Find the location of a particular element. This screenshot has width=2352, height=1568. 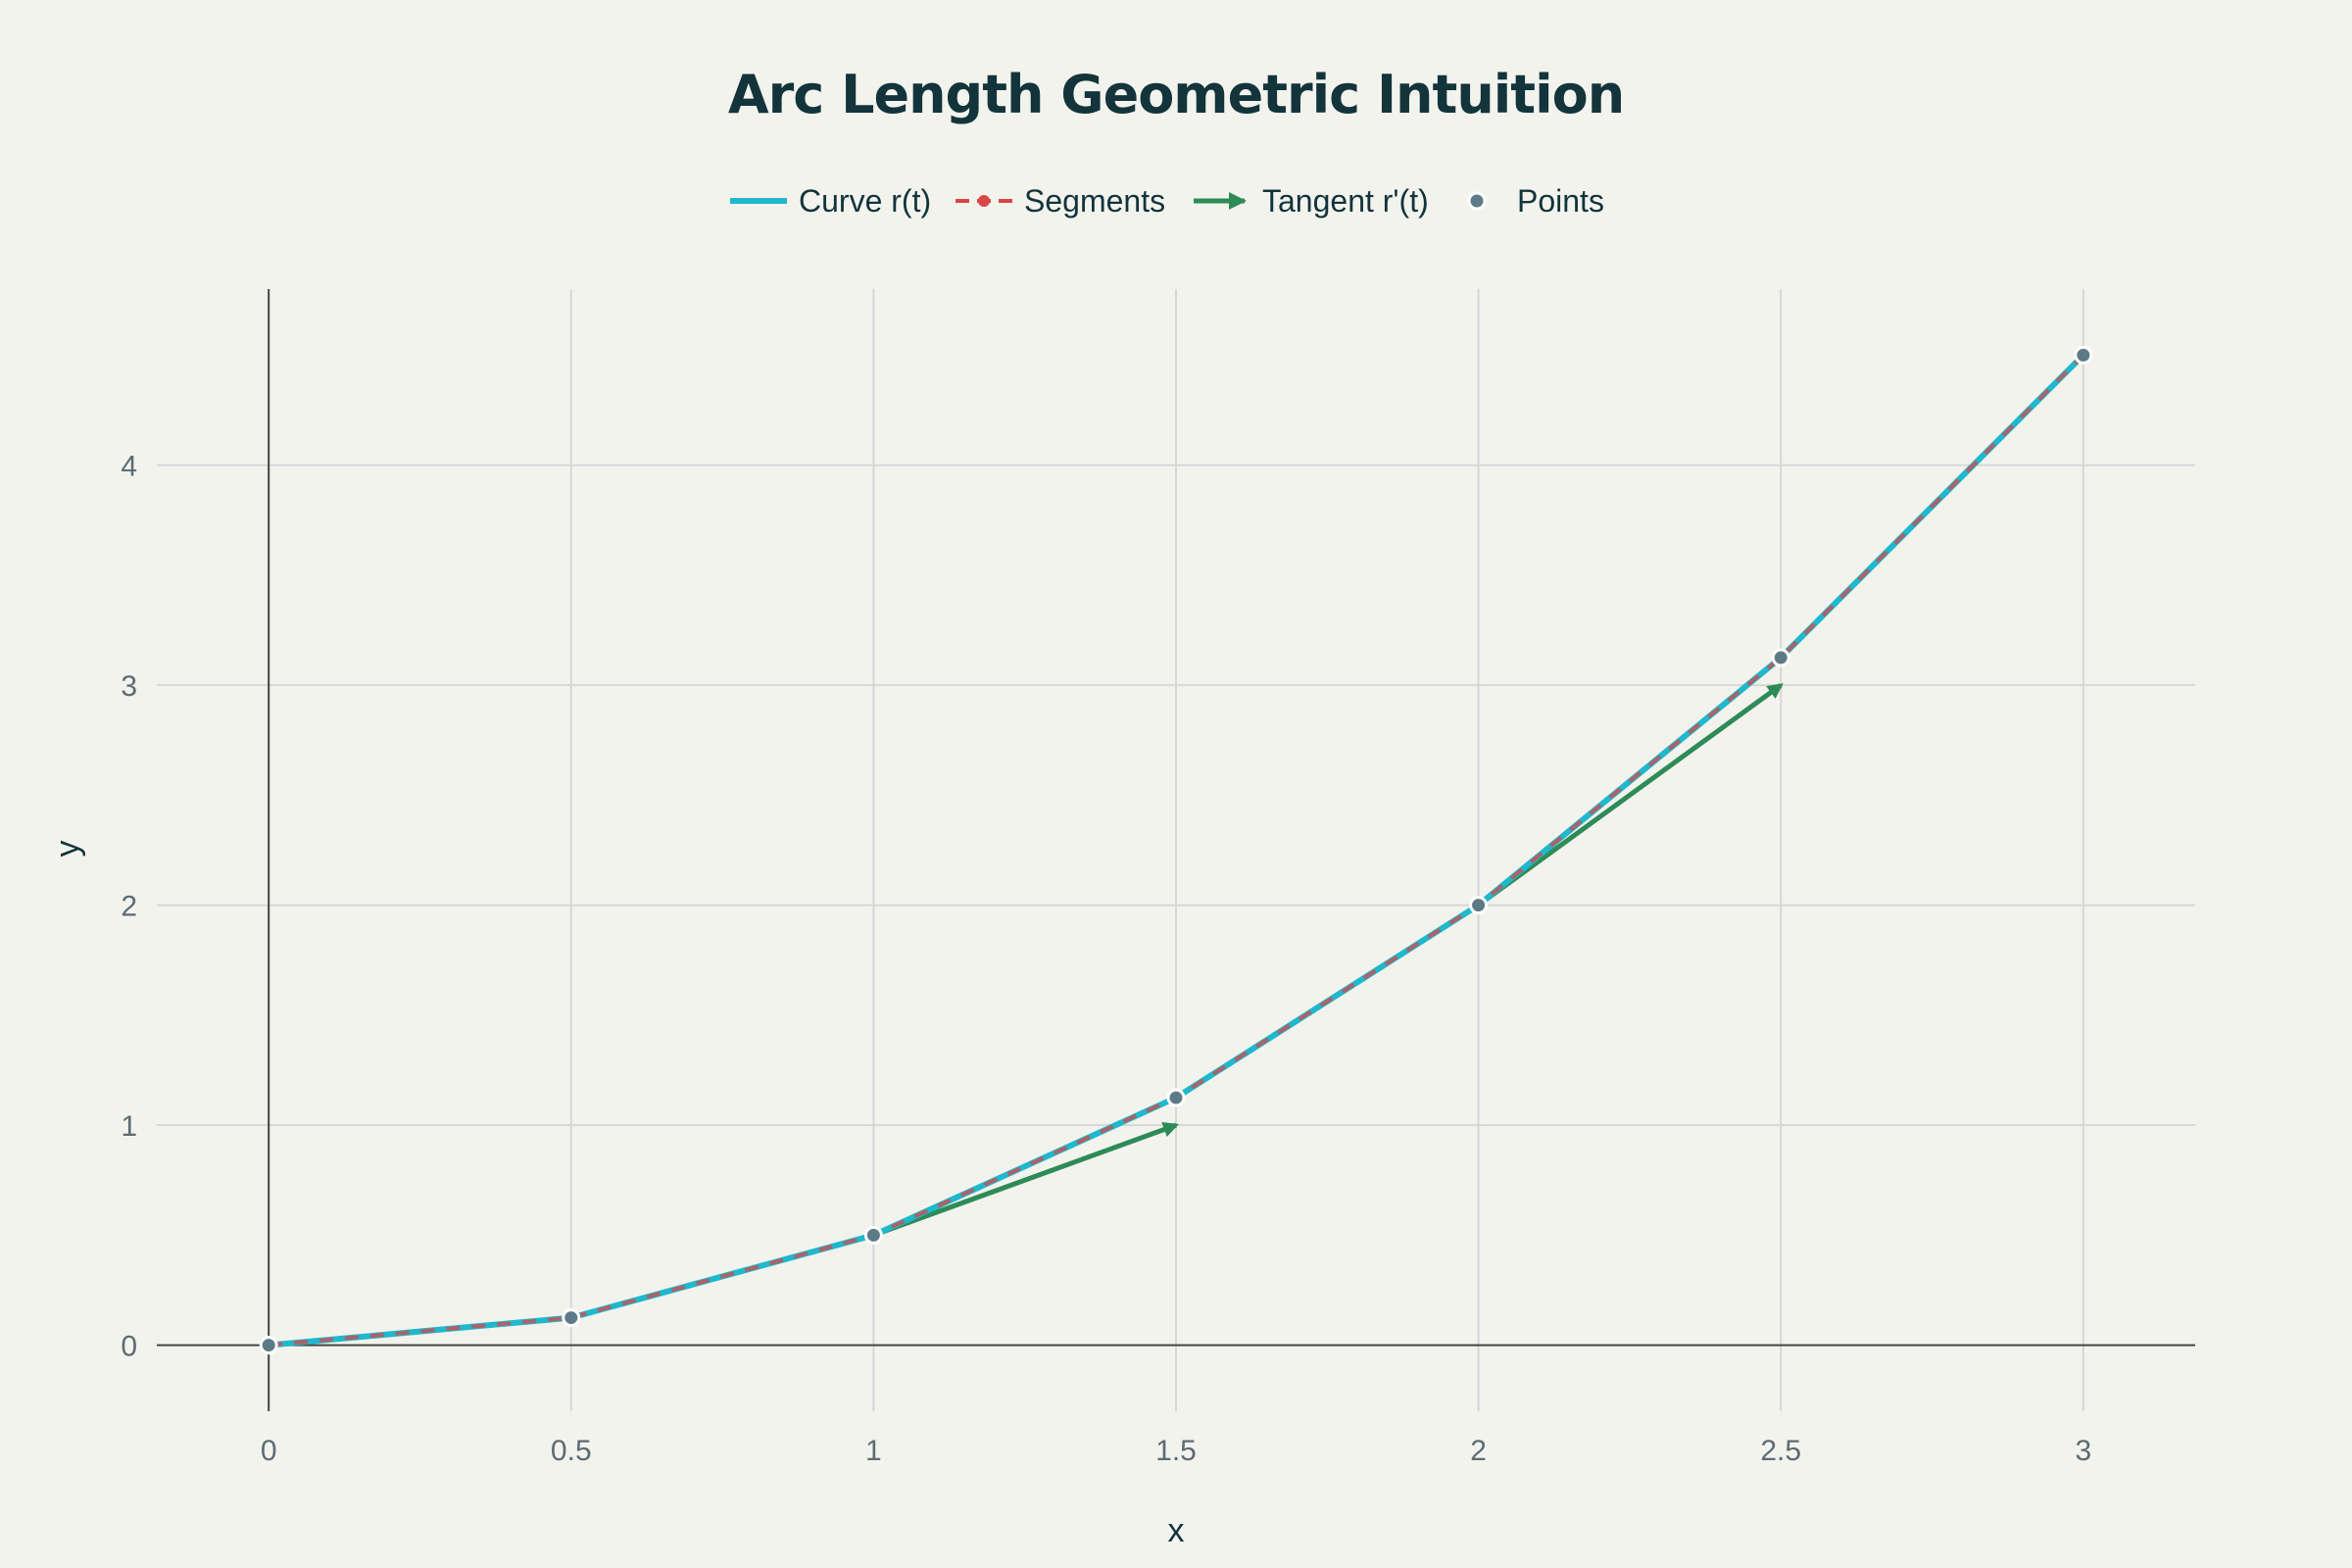

legend-swatch-tangent-arrowhead is located at coordinates (1238, 201).